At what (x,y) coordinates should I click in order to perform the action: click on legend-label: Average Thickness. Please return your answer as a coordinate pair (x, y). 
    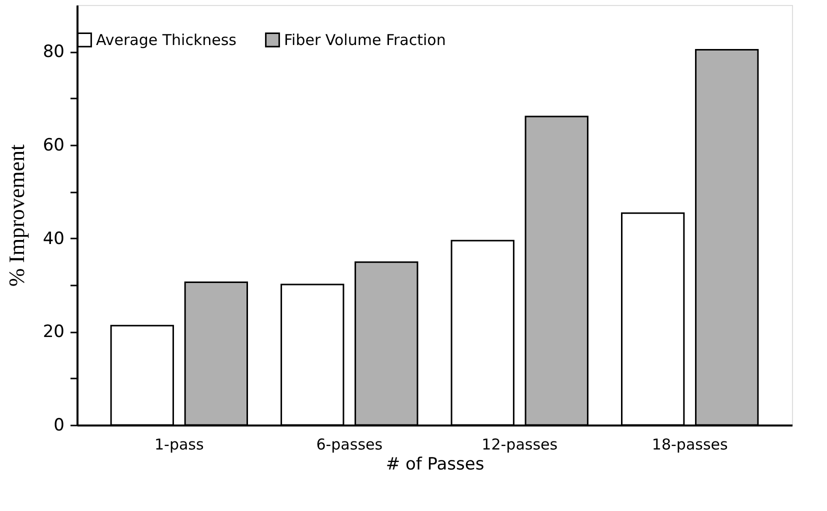
    Looking at the image, I should click on (166, 39).